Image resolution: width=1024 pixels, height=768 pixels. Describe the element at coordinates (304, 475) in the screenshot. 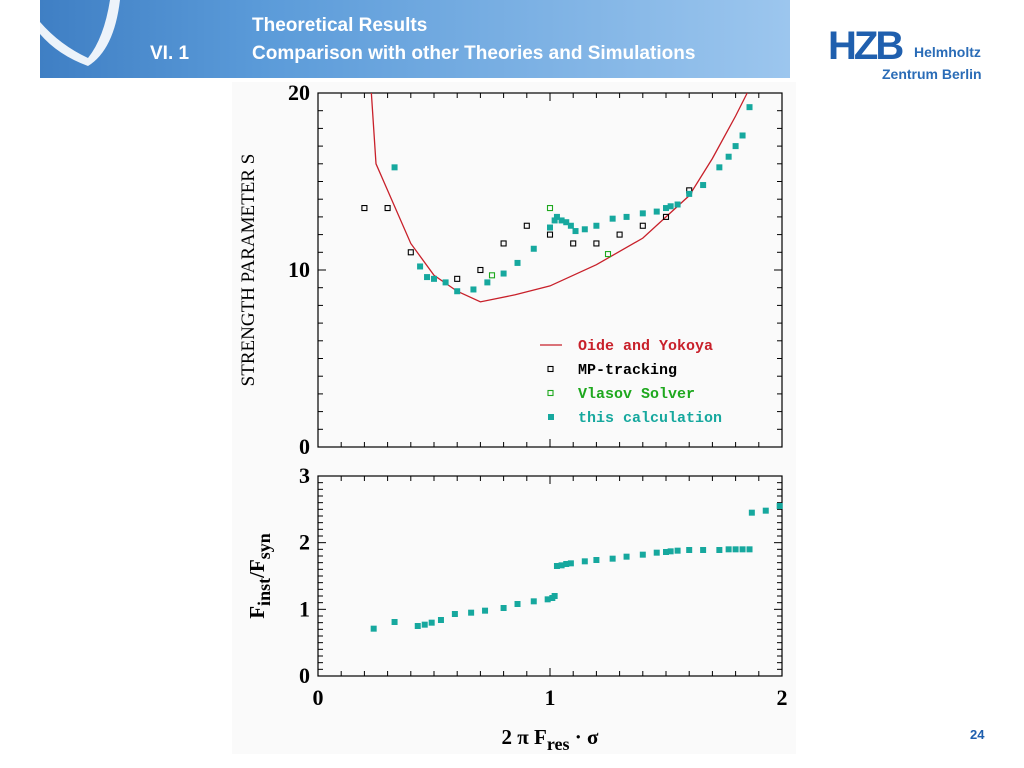

I see `bottom-y-tick-label: 3` at that location.